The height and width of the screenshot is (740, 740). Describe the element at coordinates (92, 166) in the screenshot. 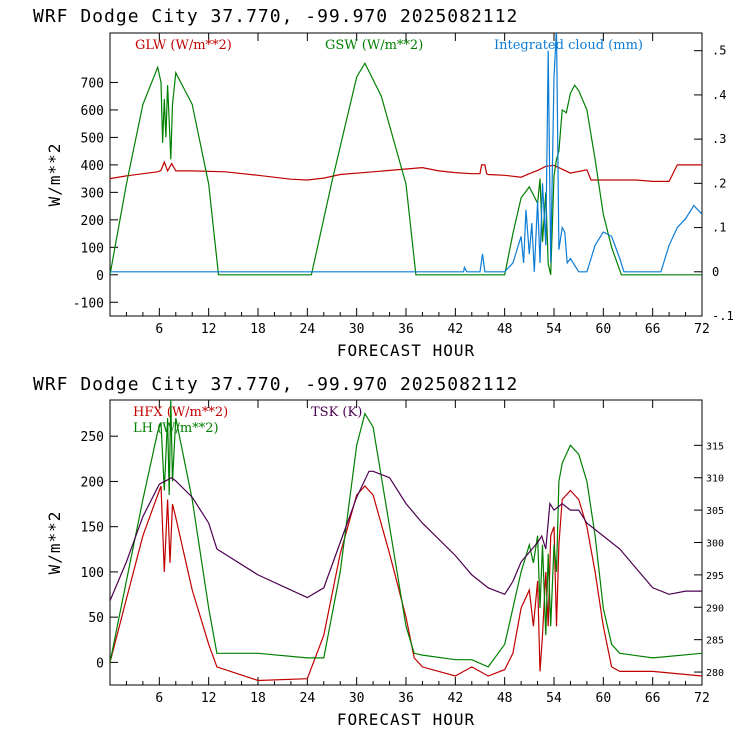

I see `y-tick-label: 400` at that location.